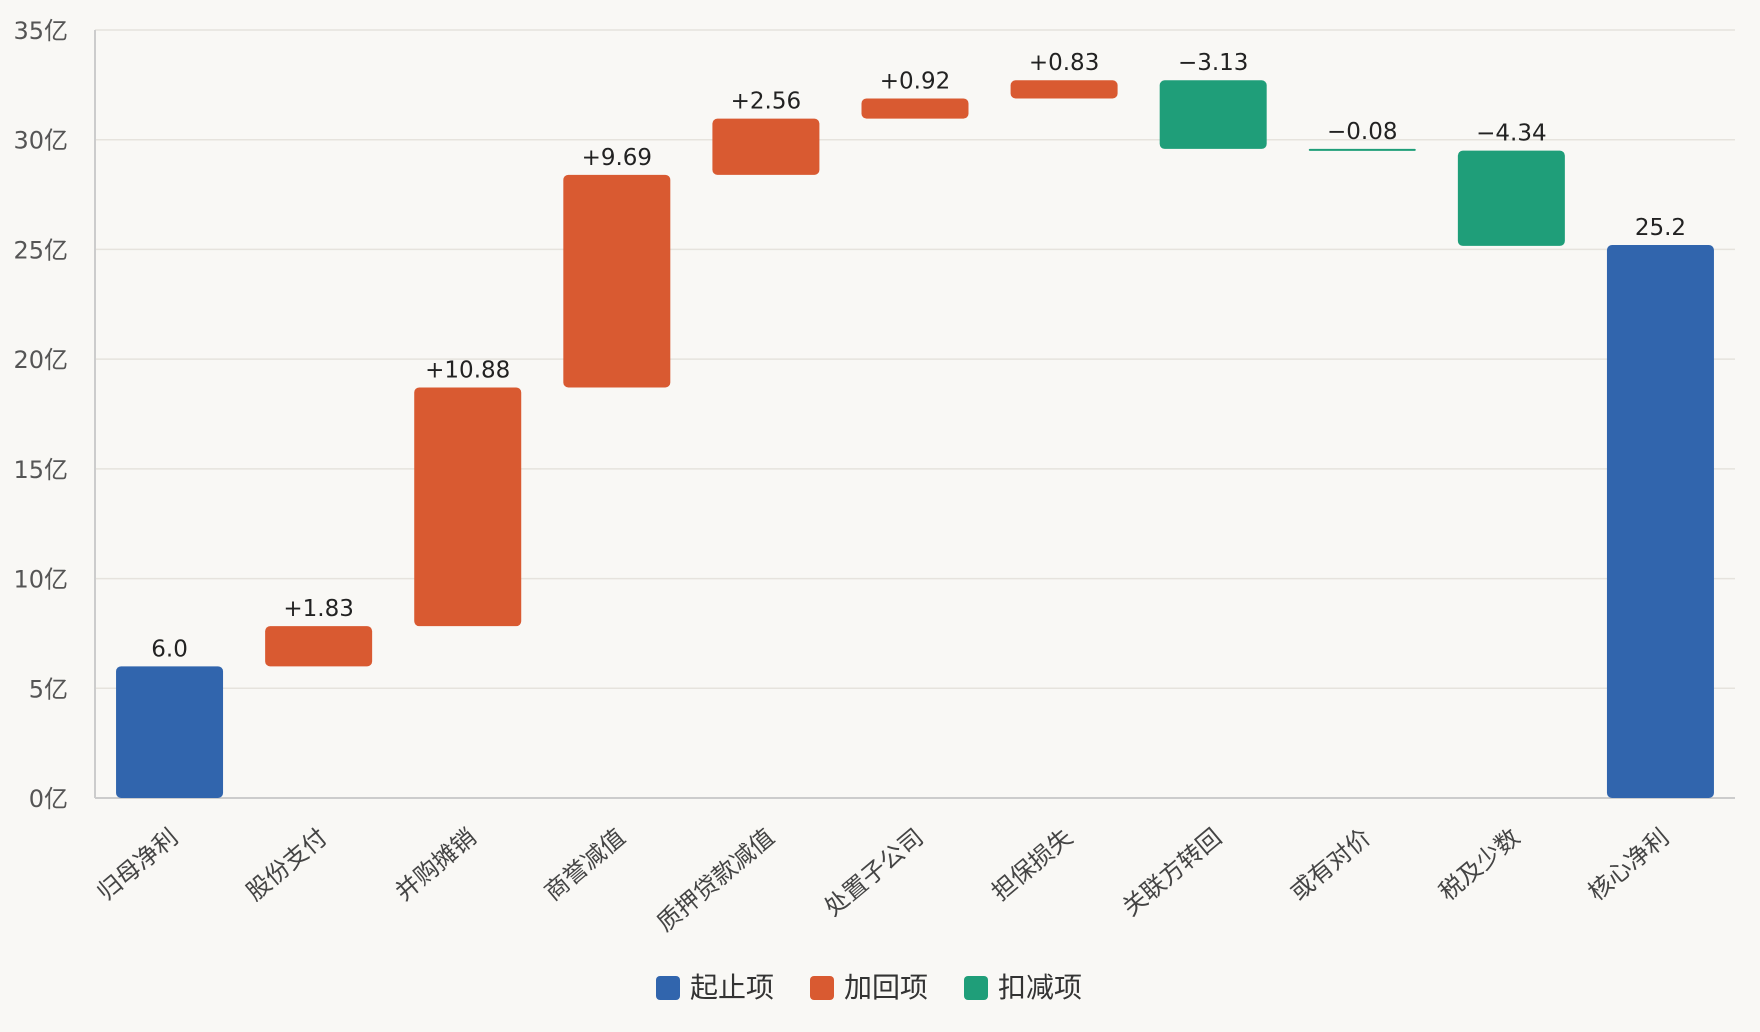  What do you see at coordinates (1172, 872) in the screenshot?
I see `x-tick-label: 关联方转回` at bounding box center [1172, 872].